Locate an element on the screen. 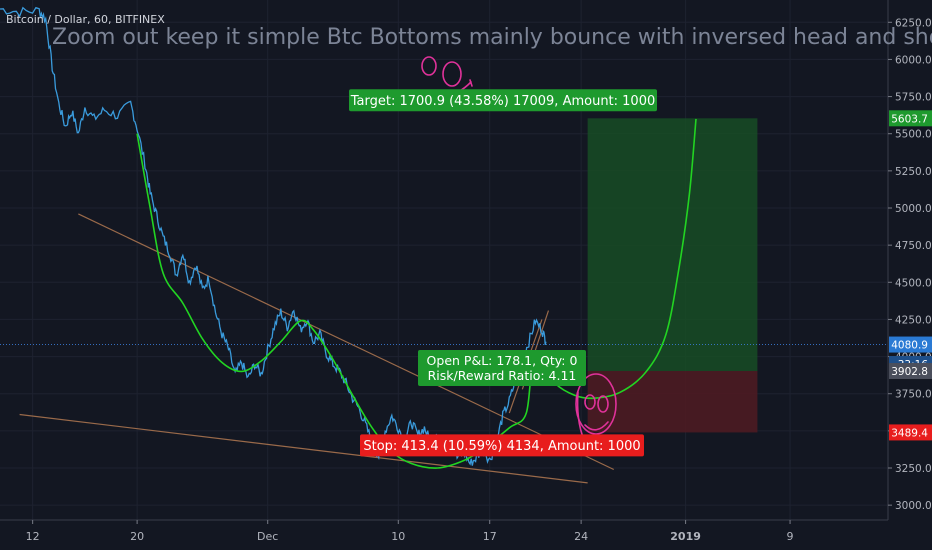 This screenshot has height=550, width=932. price-badge-label: 3489.4 is located at coordinates (909, 433).